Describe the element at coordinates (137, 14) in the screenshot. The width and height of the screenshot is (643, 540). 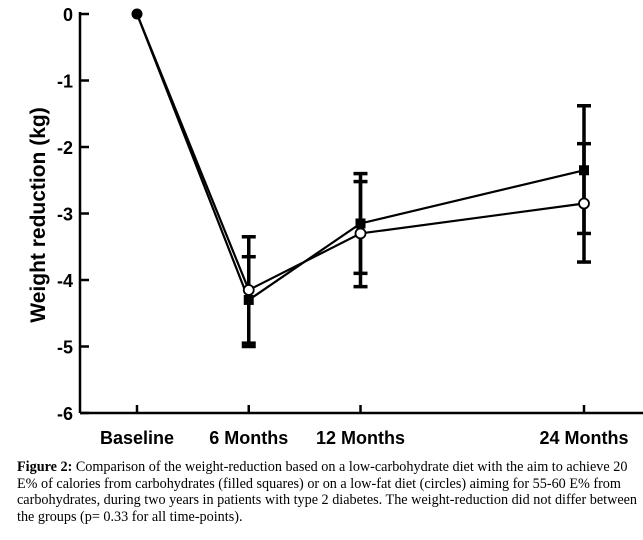
I see `baseline-marker` at that location.